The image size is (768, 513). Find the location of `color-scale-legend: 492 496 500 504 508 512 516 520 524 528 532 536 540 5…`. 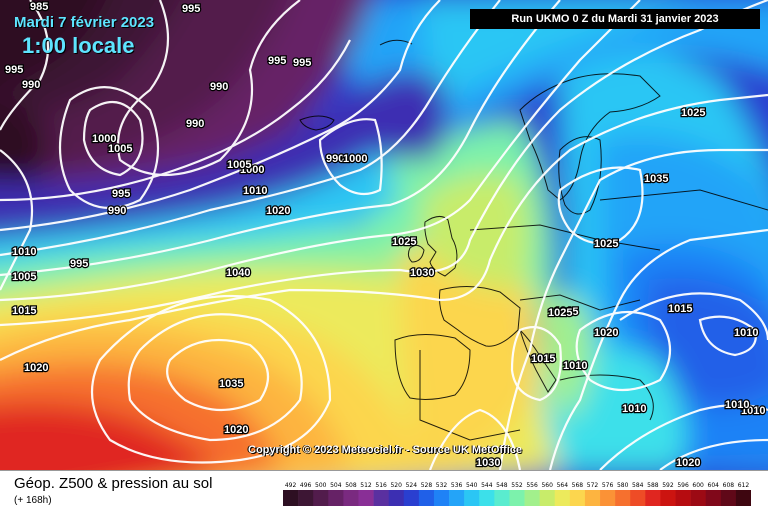

color-scale-legend: 492 496 500 504 508 512 516 520 524 528 532 536 540 5… is located at coordinates (517, 494).